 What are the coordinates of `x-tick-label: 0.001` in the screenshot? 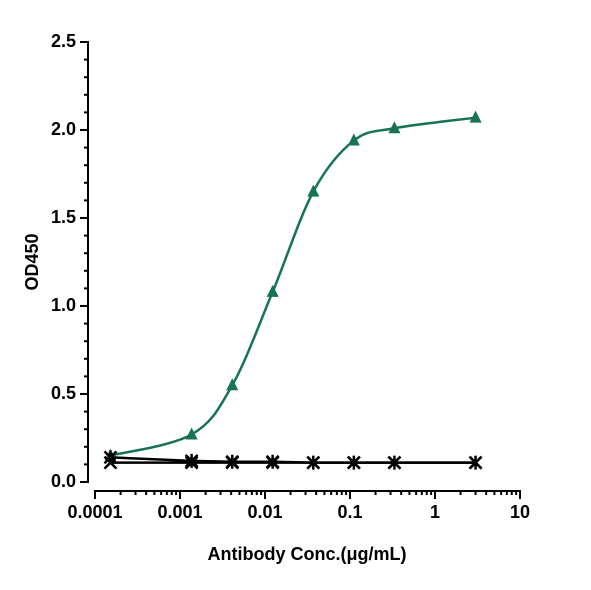 It's located at (179, 512).